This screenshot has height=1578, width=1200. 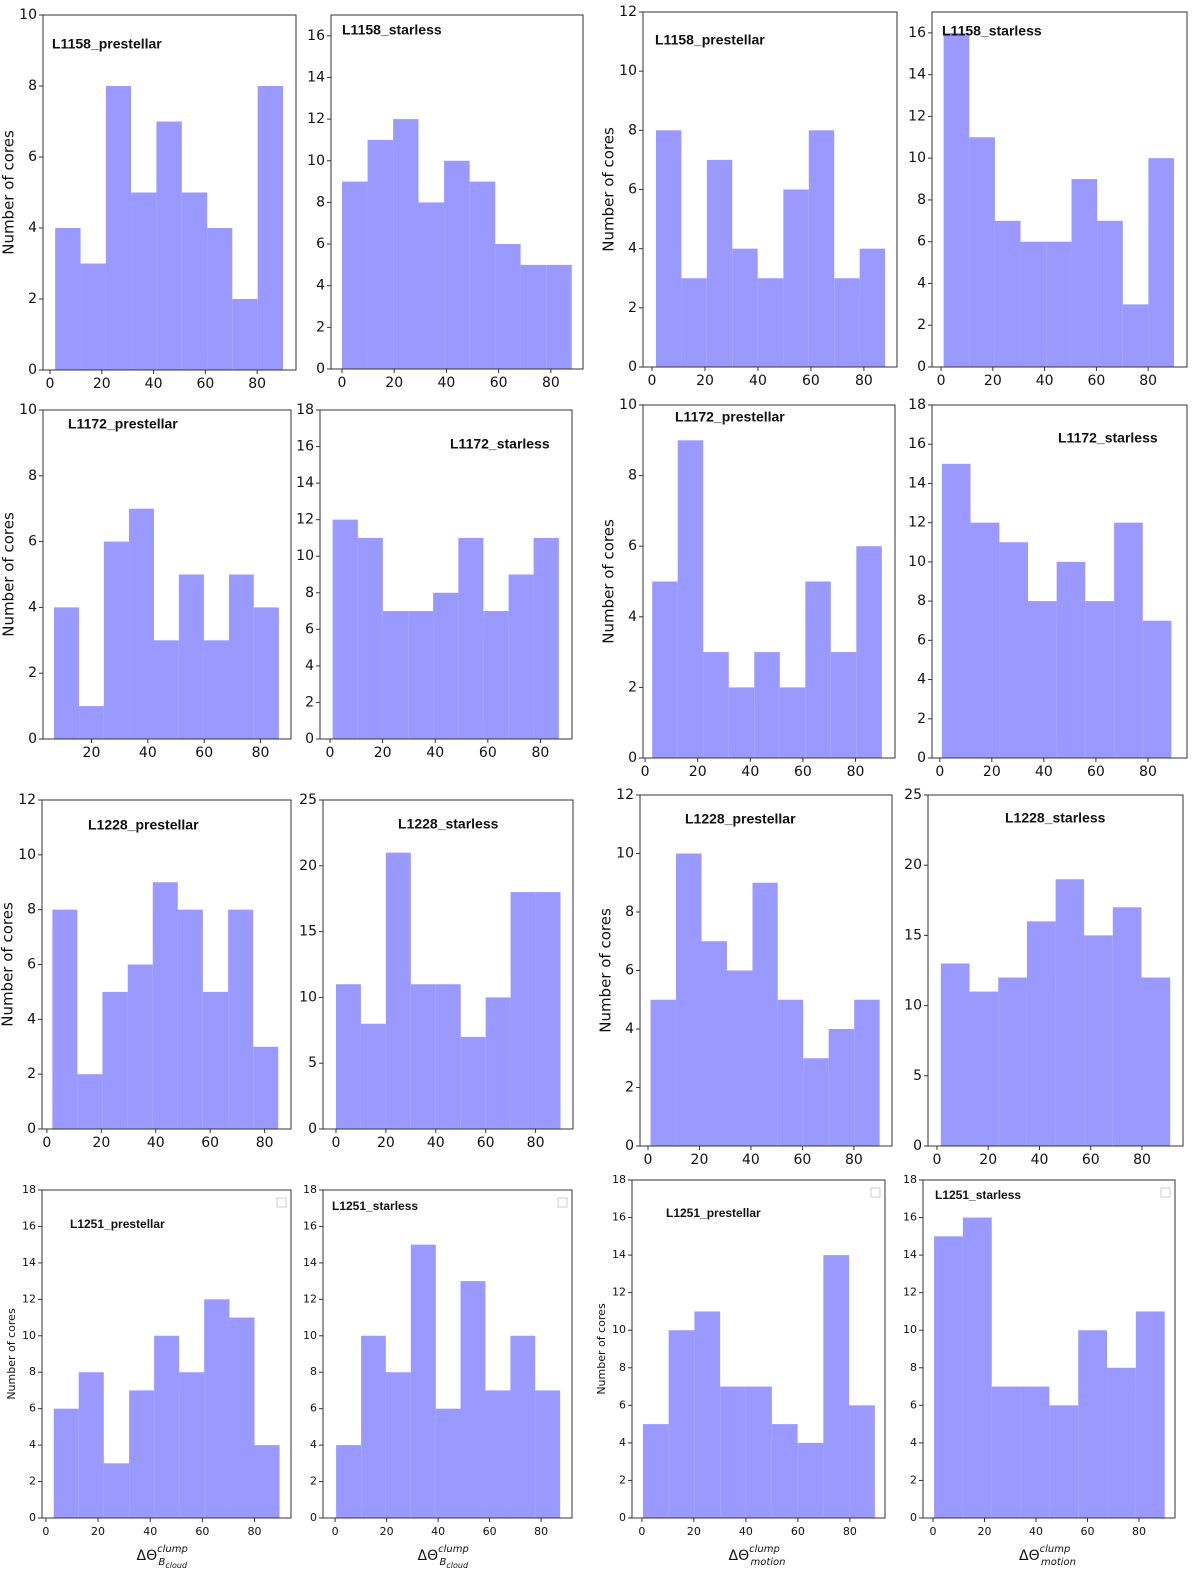 I want to click on subplot: 0 5 10 15 20 25 0 20 40 60 80 L1228_starless, so click(x=436, y=971).